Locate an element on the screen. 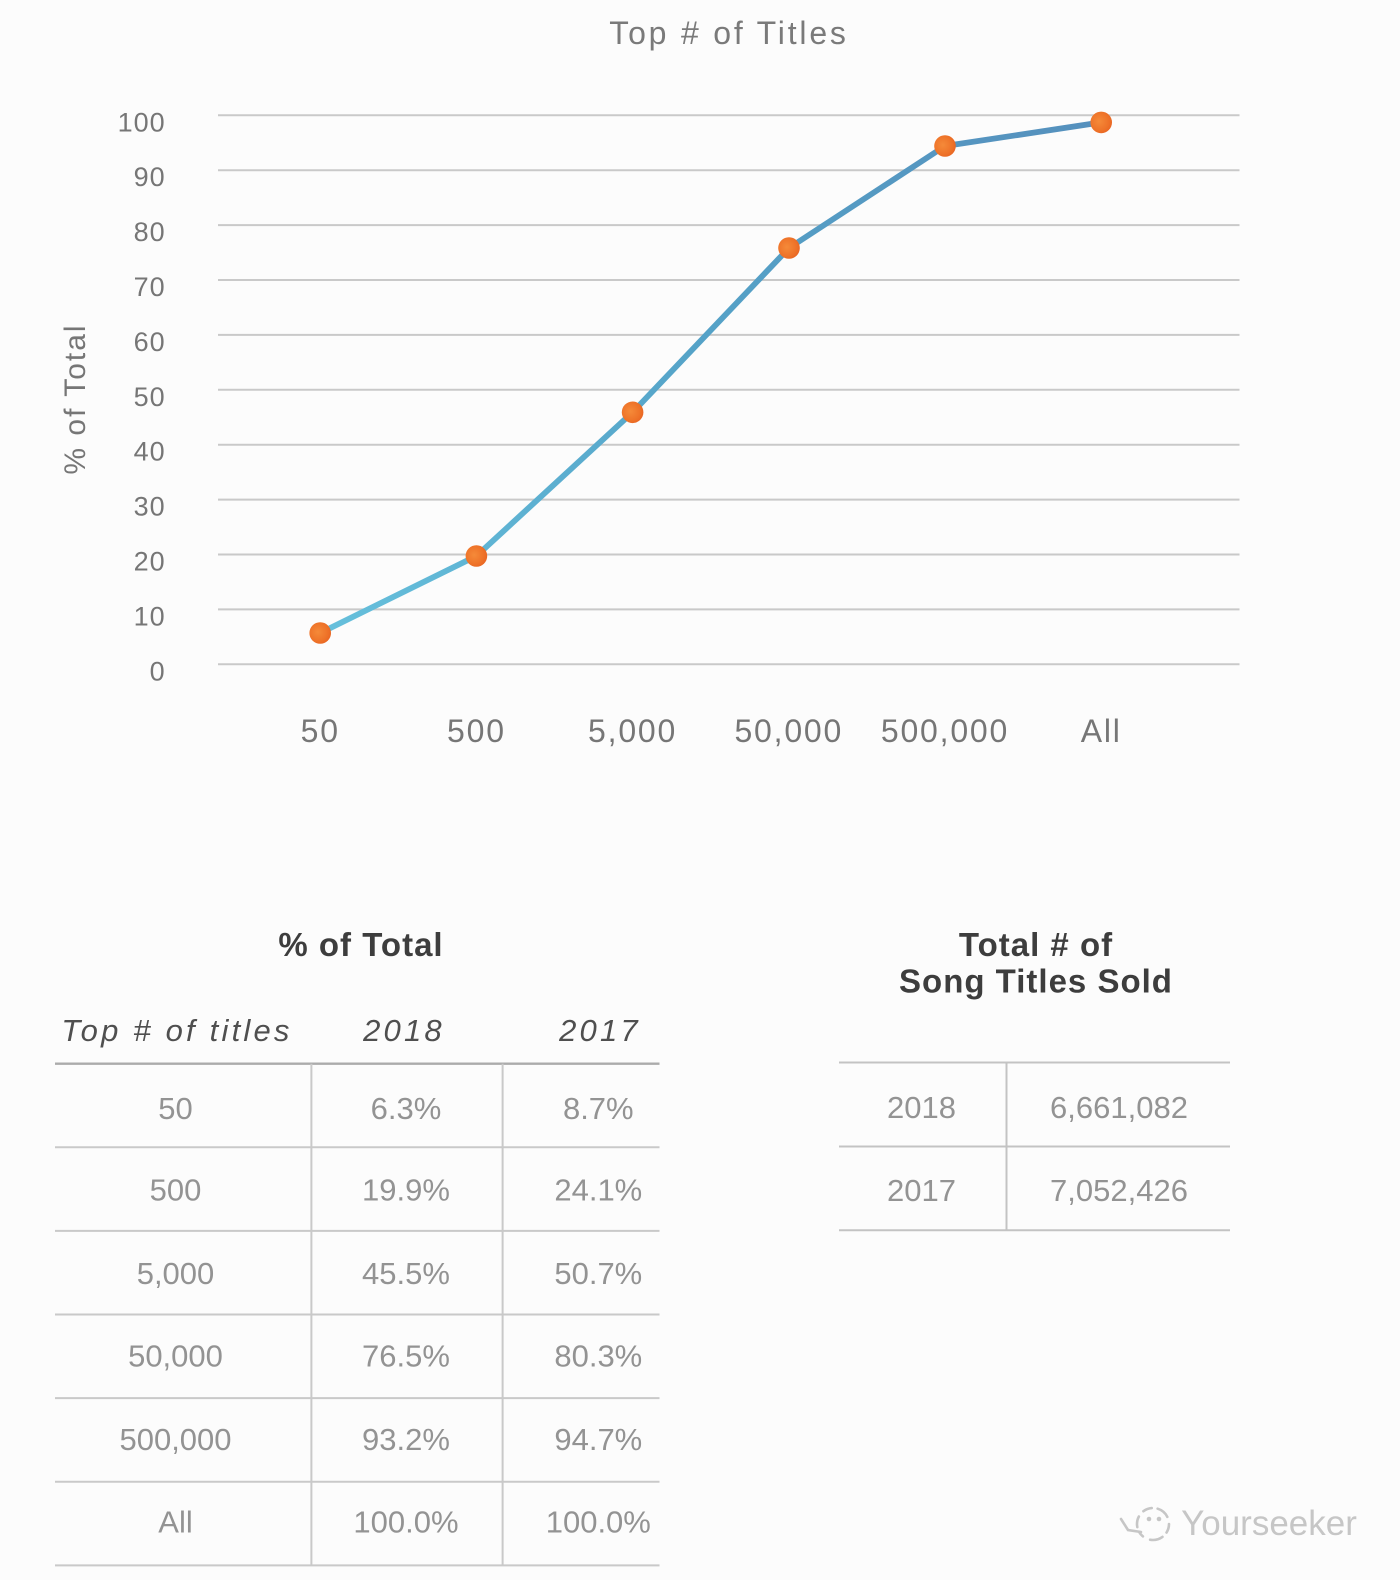 Image resolution: width=1400 pixels, height=1580 pixels. svg-text: 76.5% is located at coordinates (406, 1355).